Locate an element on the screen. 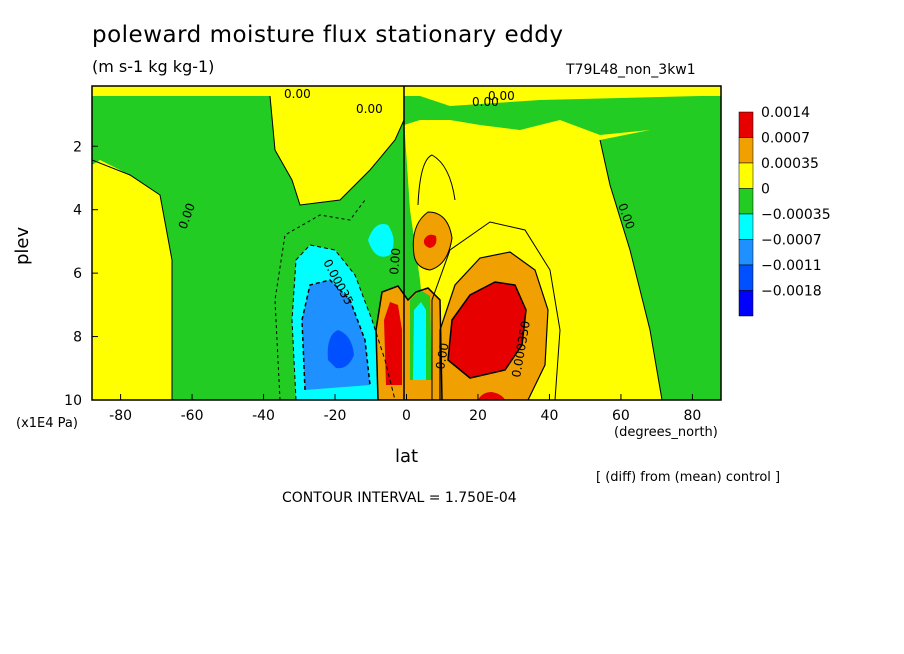 This screenshot has height=654, width=904. field-yellow-left is located at coordinates (132, 280).